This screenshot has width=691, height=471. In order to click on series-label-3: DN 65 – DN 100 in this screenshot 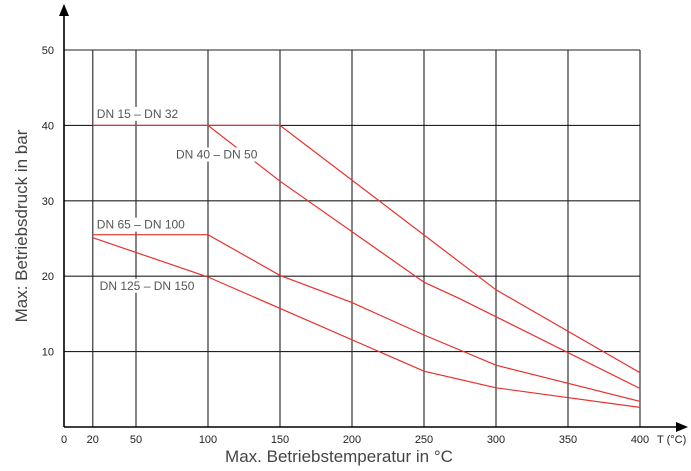, I will do `click(141, 225)`.